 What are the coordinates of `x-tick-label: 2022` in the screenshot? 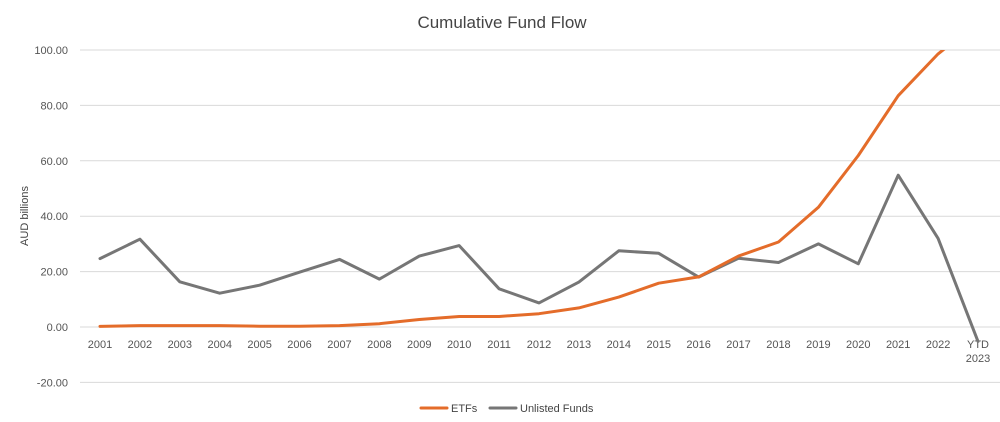 It's located at (938, 345).